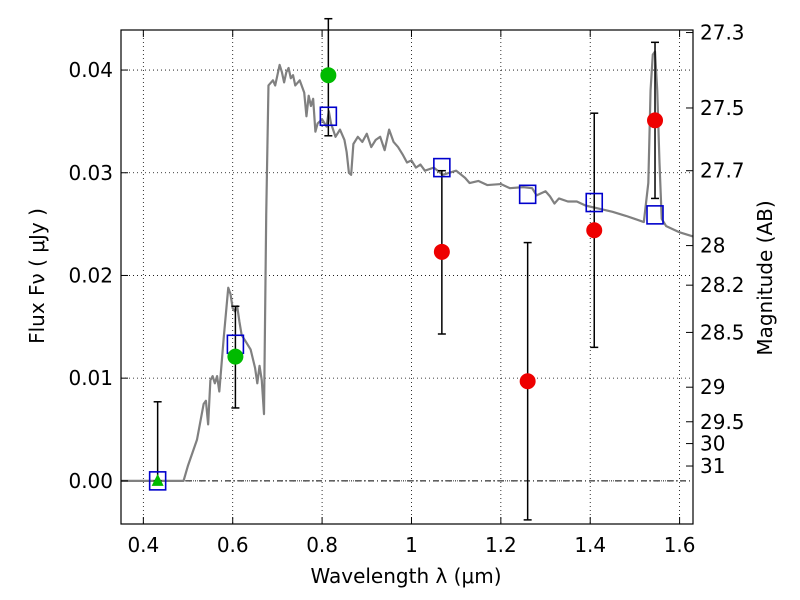 The image size is (800, 600). Describe the element at coordinates (90, 173) in the screenshot. I see `y-tick-label: 0.03` at that location.